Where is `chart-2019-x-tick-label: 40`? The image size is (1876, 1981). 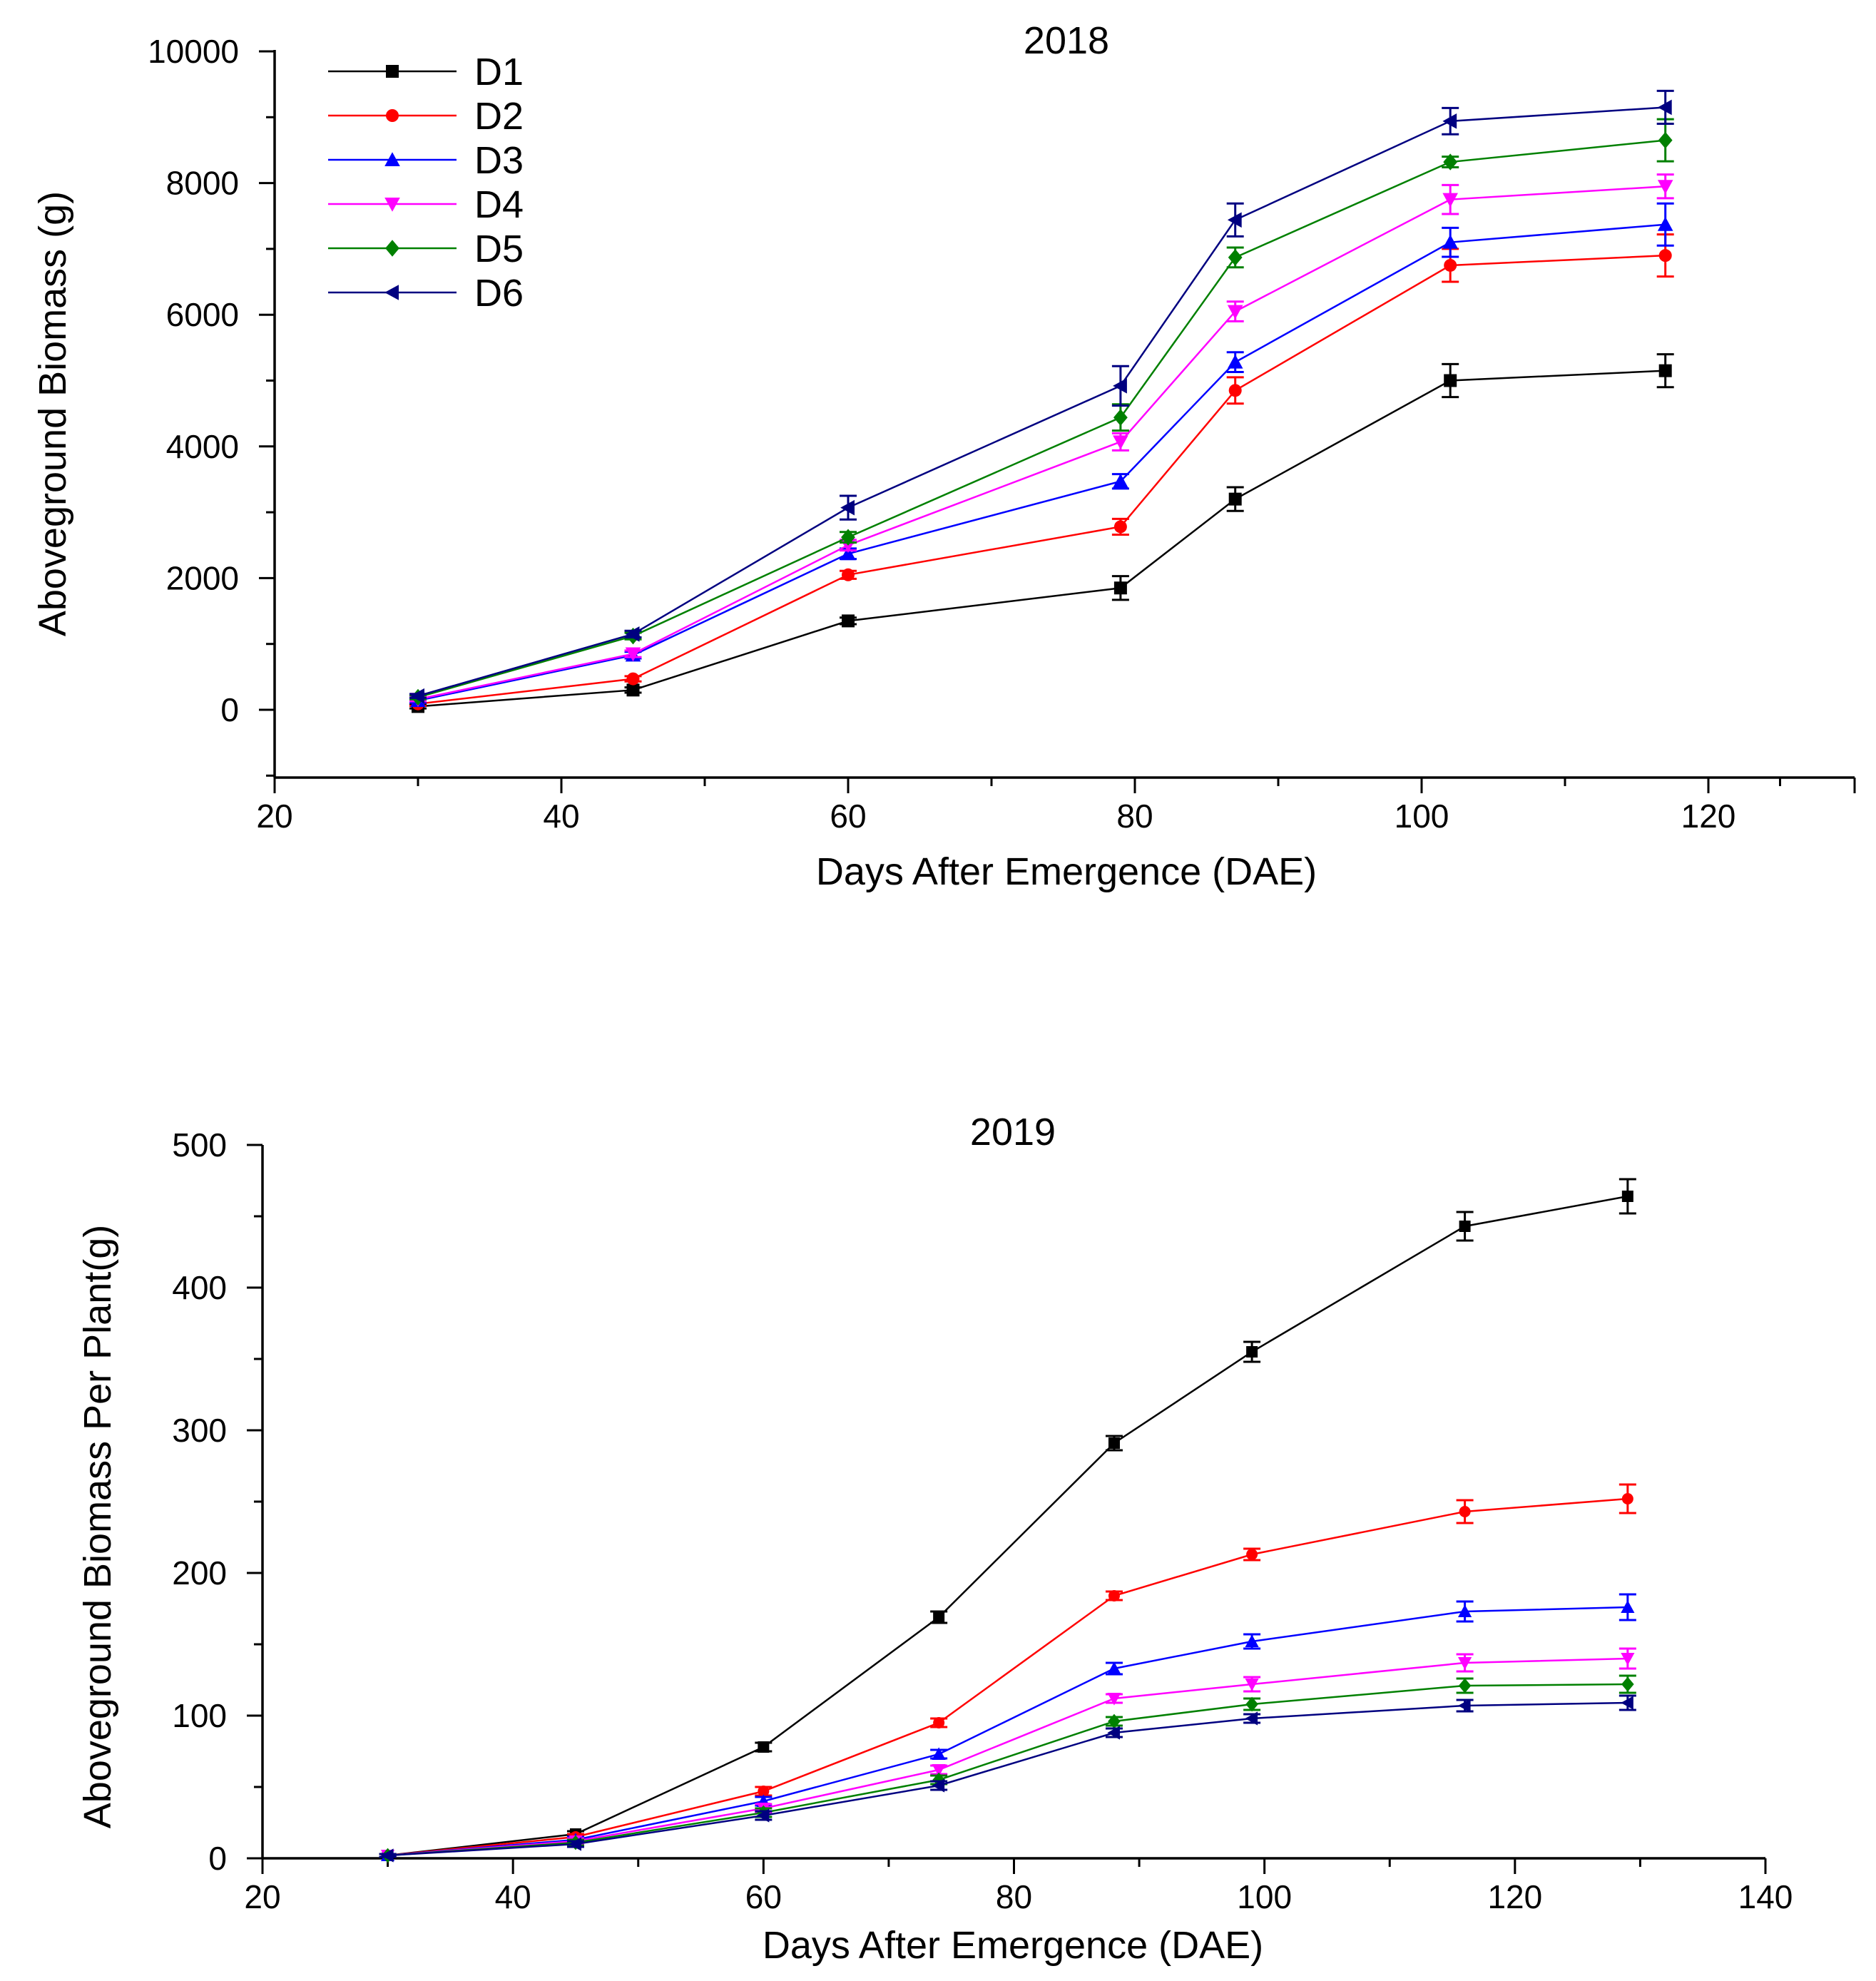 chart-2019-x-tick-label: 40 is located at coordinates (513, 1897).